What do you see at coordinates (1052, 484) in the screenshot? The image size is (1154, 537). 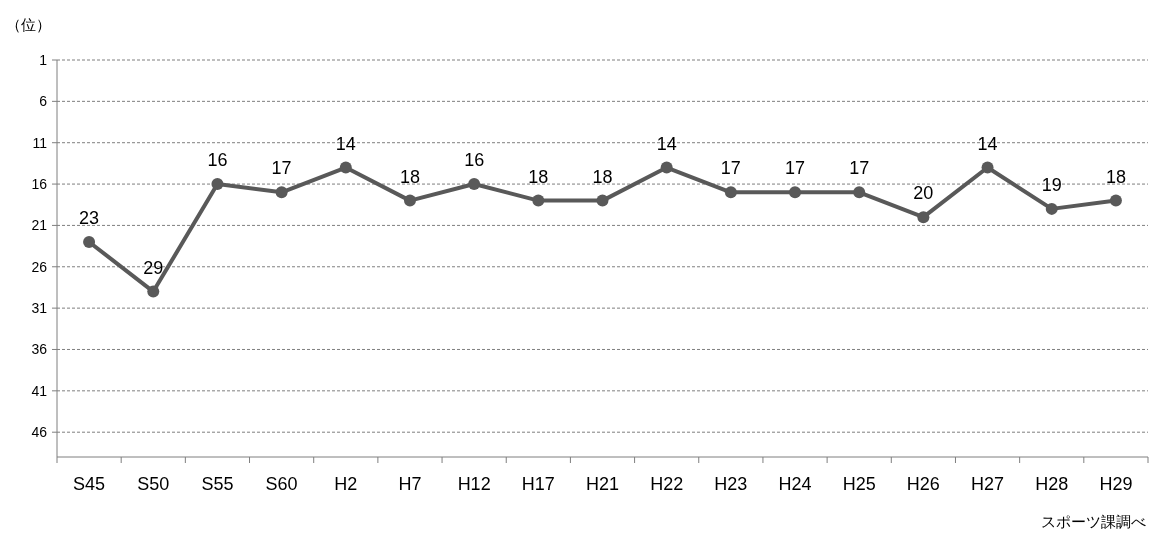 I see `x-tick-label: H28` at bounding box center [1052, 484].